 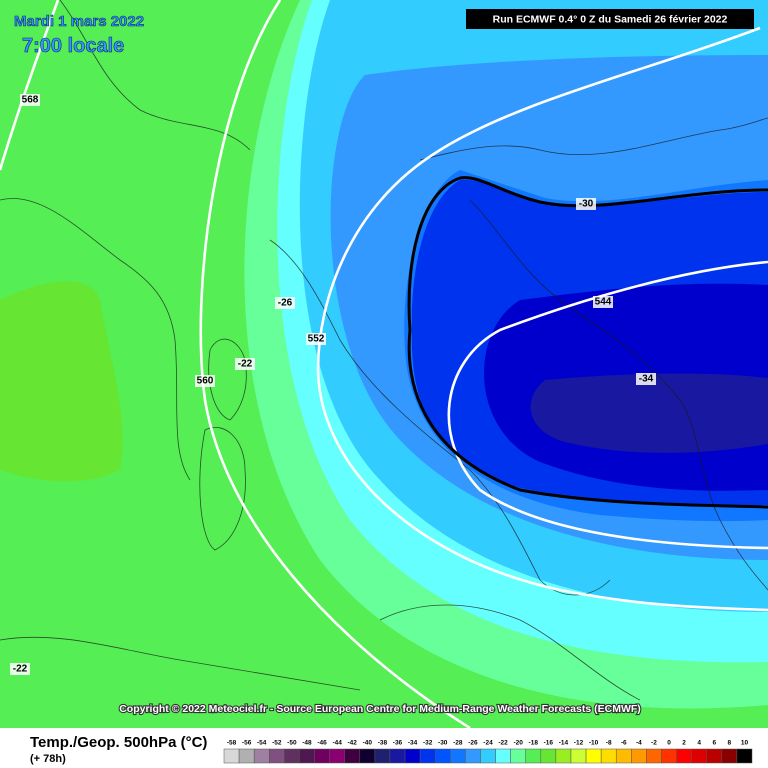 I want to click on scale-label: -50, so click(x=292, y=743).